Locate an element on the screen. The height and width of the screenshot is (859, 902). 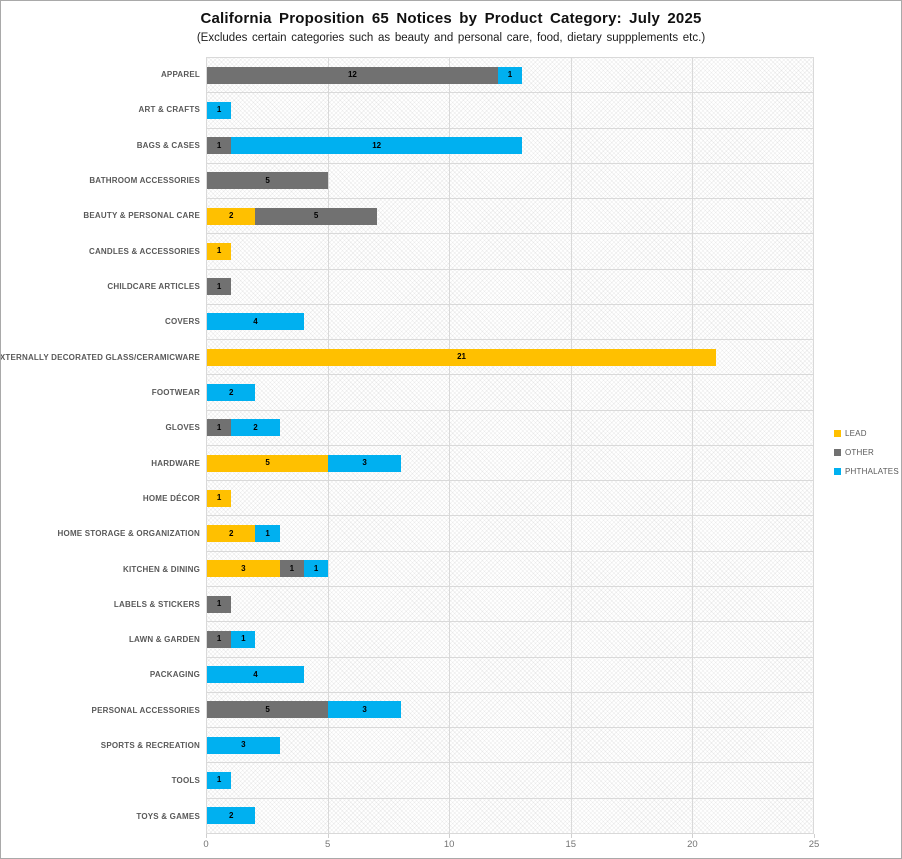
bar-segment-phthalates: 12 is located at coordinates (377, 146).